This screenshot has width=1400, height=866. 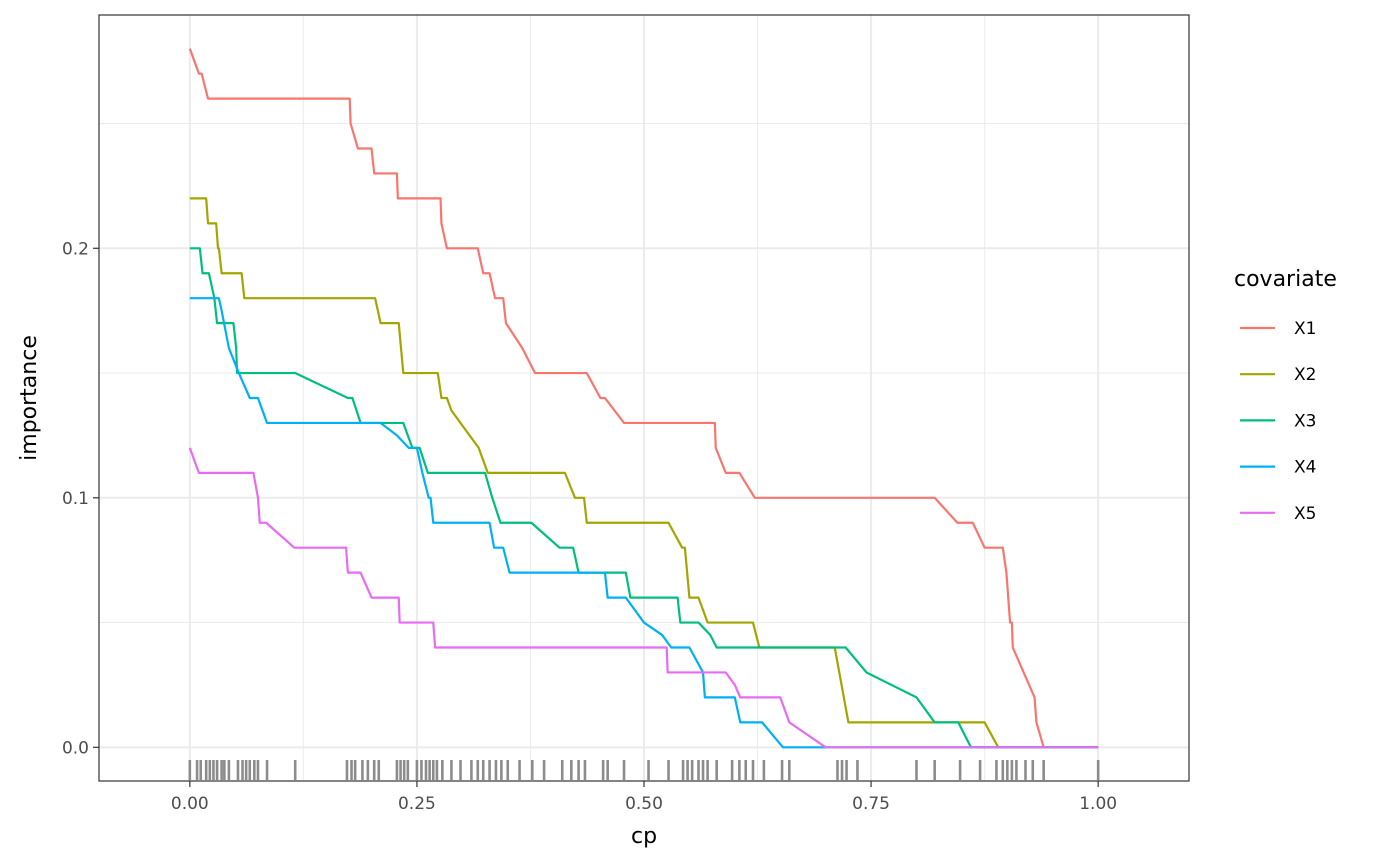 What do you see at coordinates (1305, 514) in the screenshot?
I see `legend-label-x5: X5` at bounding box center [1305, 514].